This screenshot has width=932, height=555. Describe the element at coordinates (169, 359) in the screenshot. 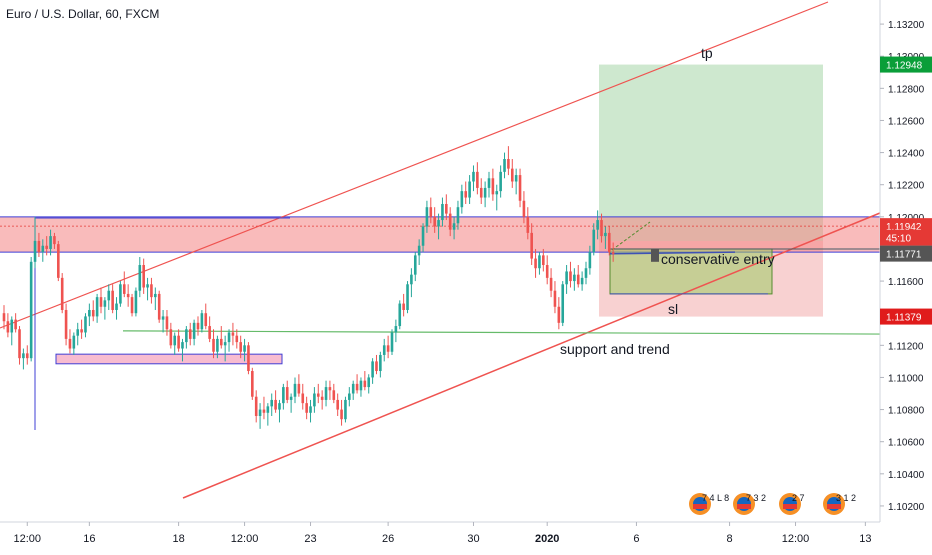

I see `support-box` at that location.